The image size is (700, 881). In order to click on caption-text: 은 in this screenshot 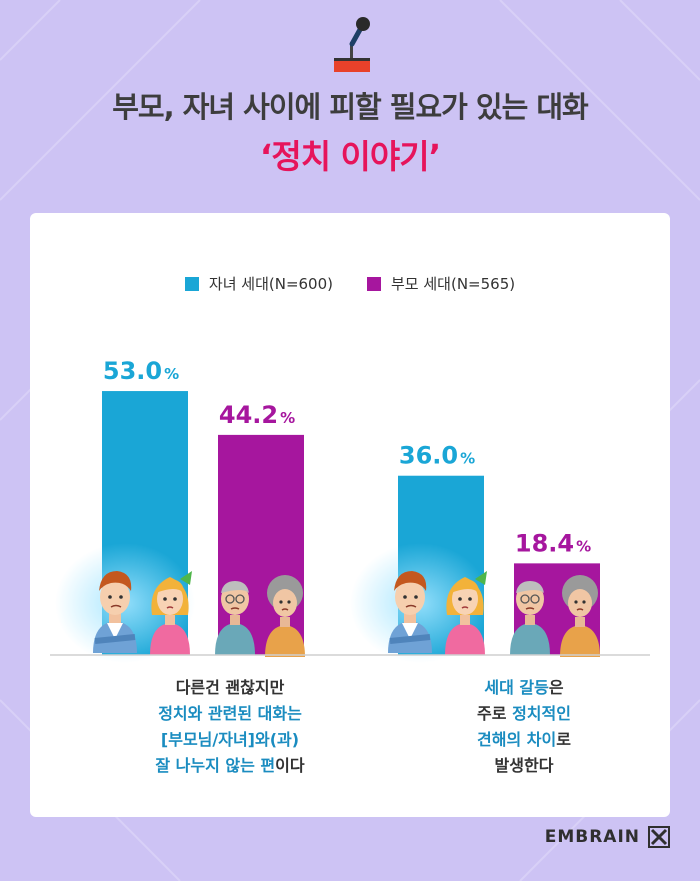, I will do `click(556, 687)`.